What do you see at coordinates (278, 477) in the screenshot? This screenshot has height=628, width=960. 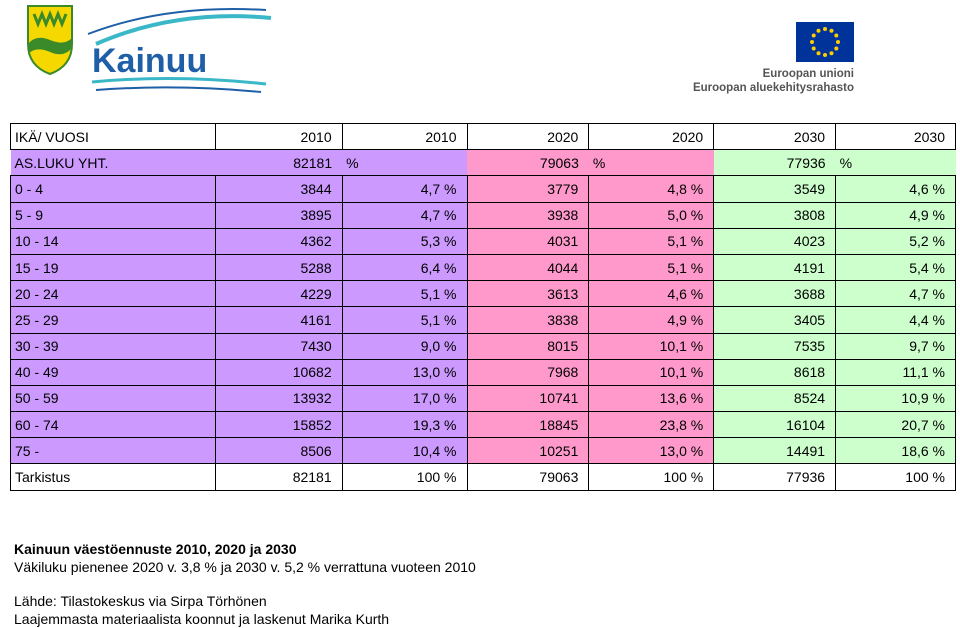 I see `check-value-cell: 82181` at bounding box center [278, 477].